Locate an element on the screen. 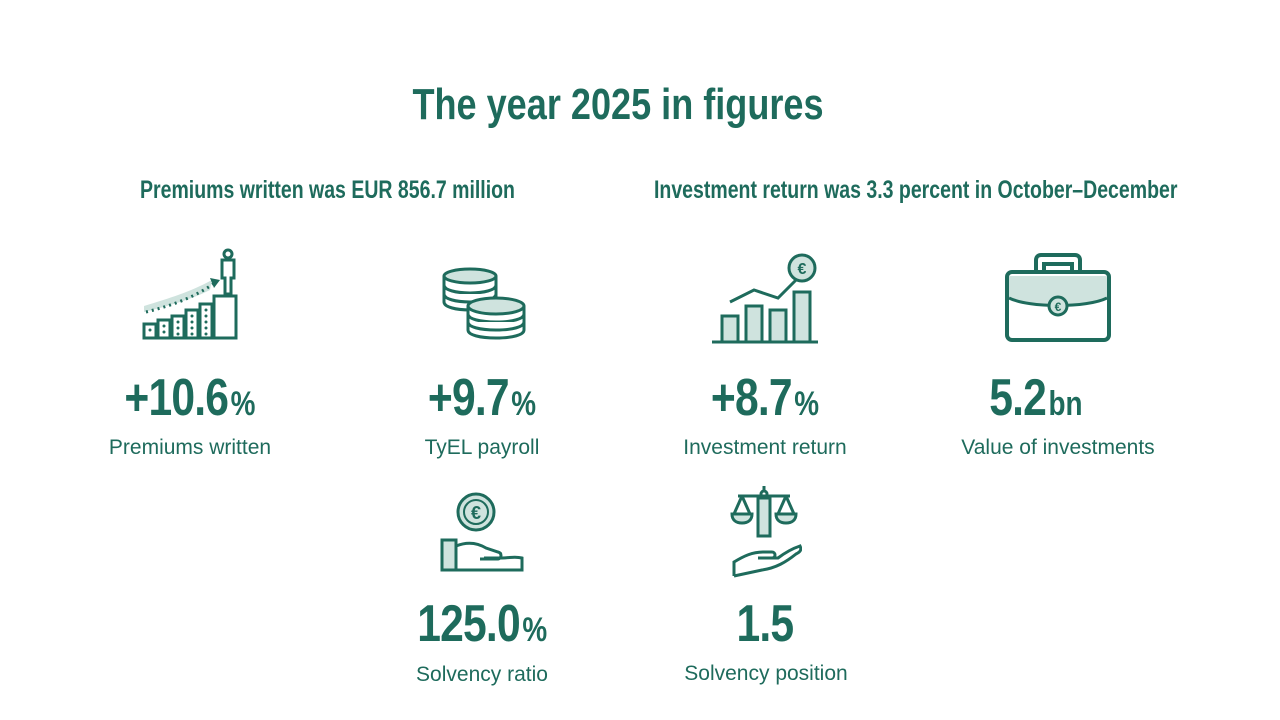 This screenshot has width=1280, height=720. metric-value: 125.0% is located at coordinates (482, 624).